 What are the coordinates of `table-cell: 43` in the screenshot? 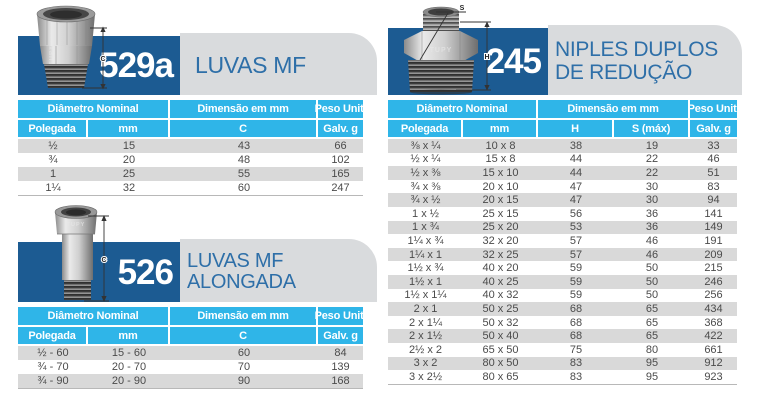 It's located at (244, 146).